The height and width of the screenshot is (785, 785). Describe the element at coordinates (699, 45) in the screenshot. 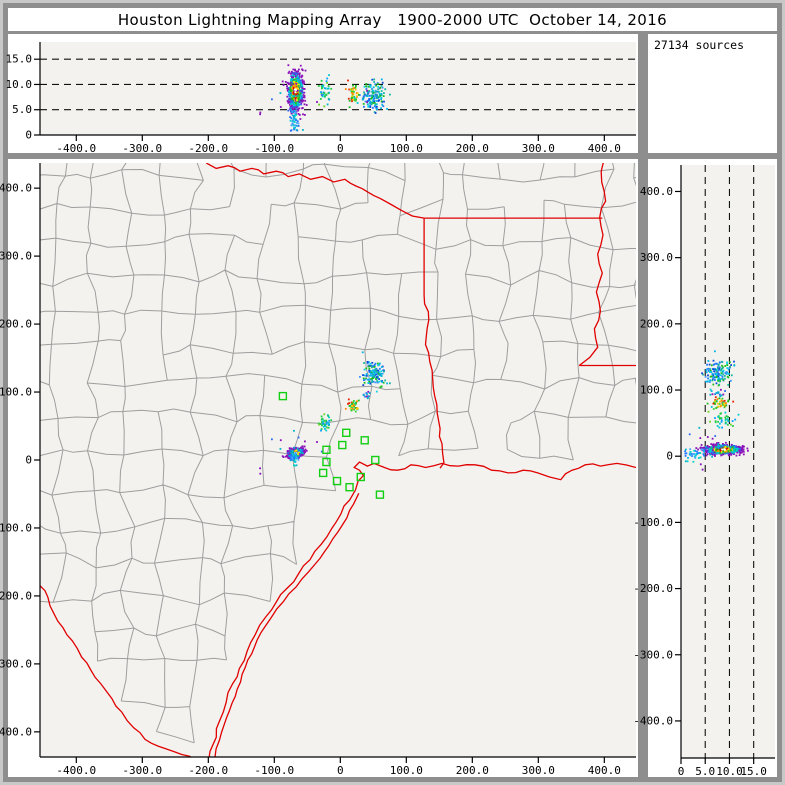

I see `source-count-label: 27134 sources` at that location.